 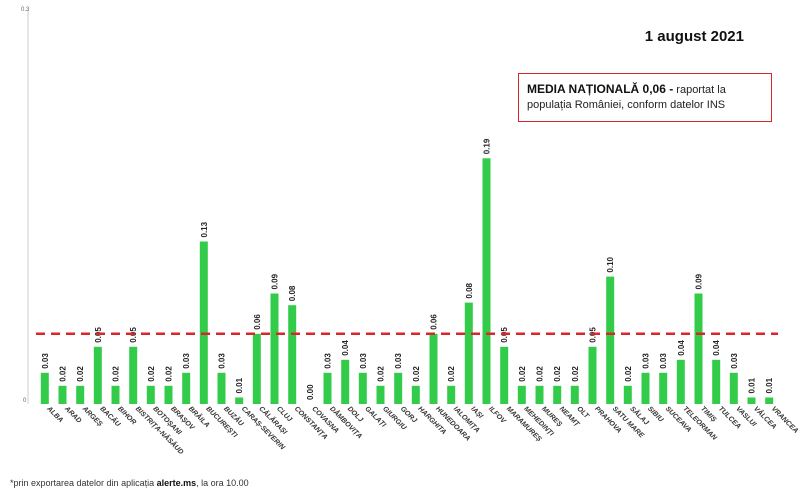 I want to click on bar-value-label: 0.00, so click(x=310, y=392).